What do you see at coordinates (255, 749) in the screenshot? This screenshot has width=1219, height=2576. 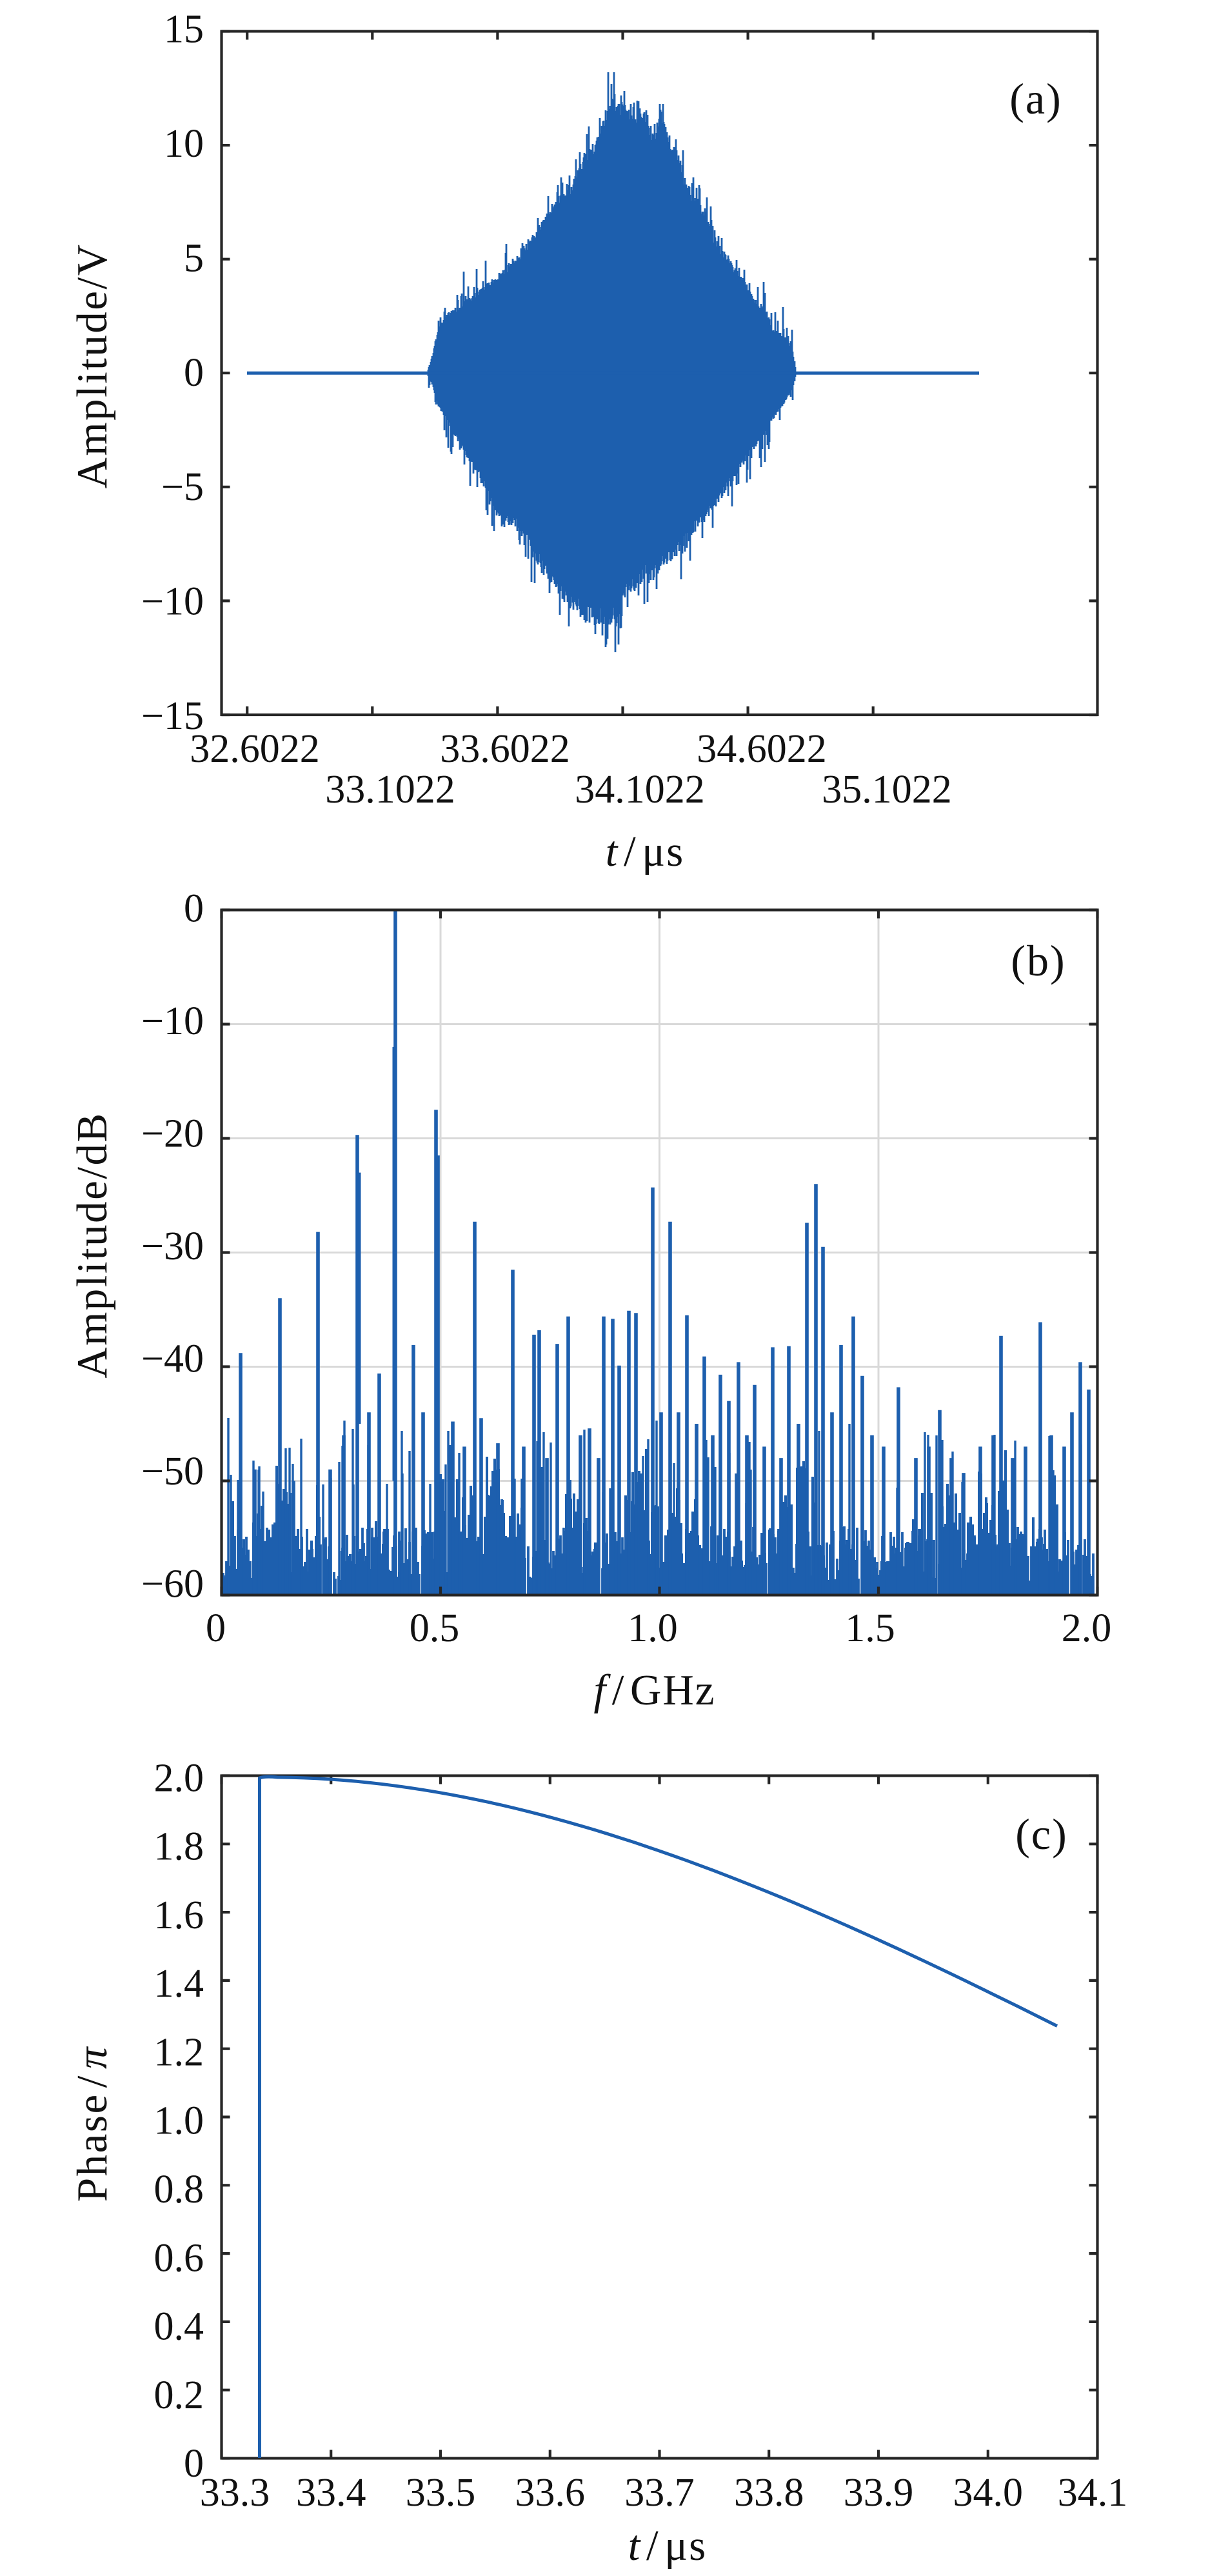 I see `svg-text: 32.6022` at bounding box center [255, 749].